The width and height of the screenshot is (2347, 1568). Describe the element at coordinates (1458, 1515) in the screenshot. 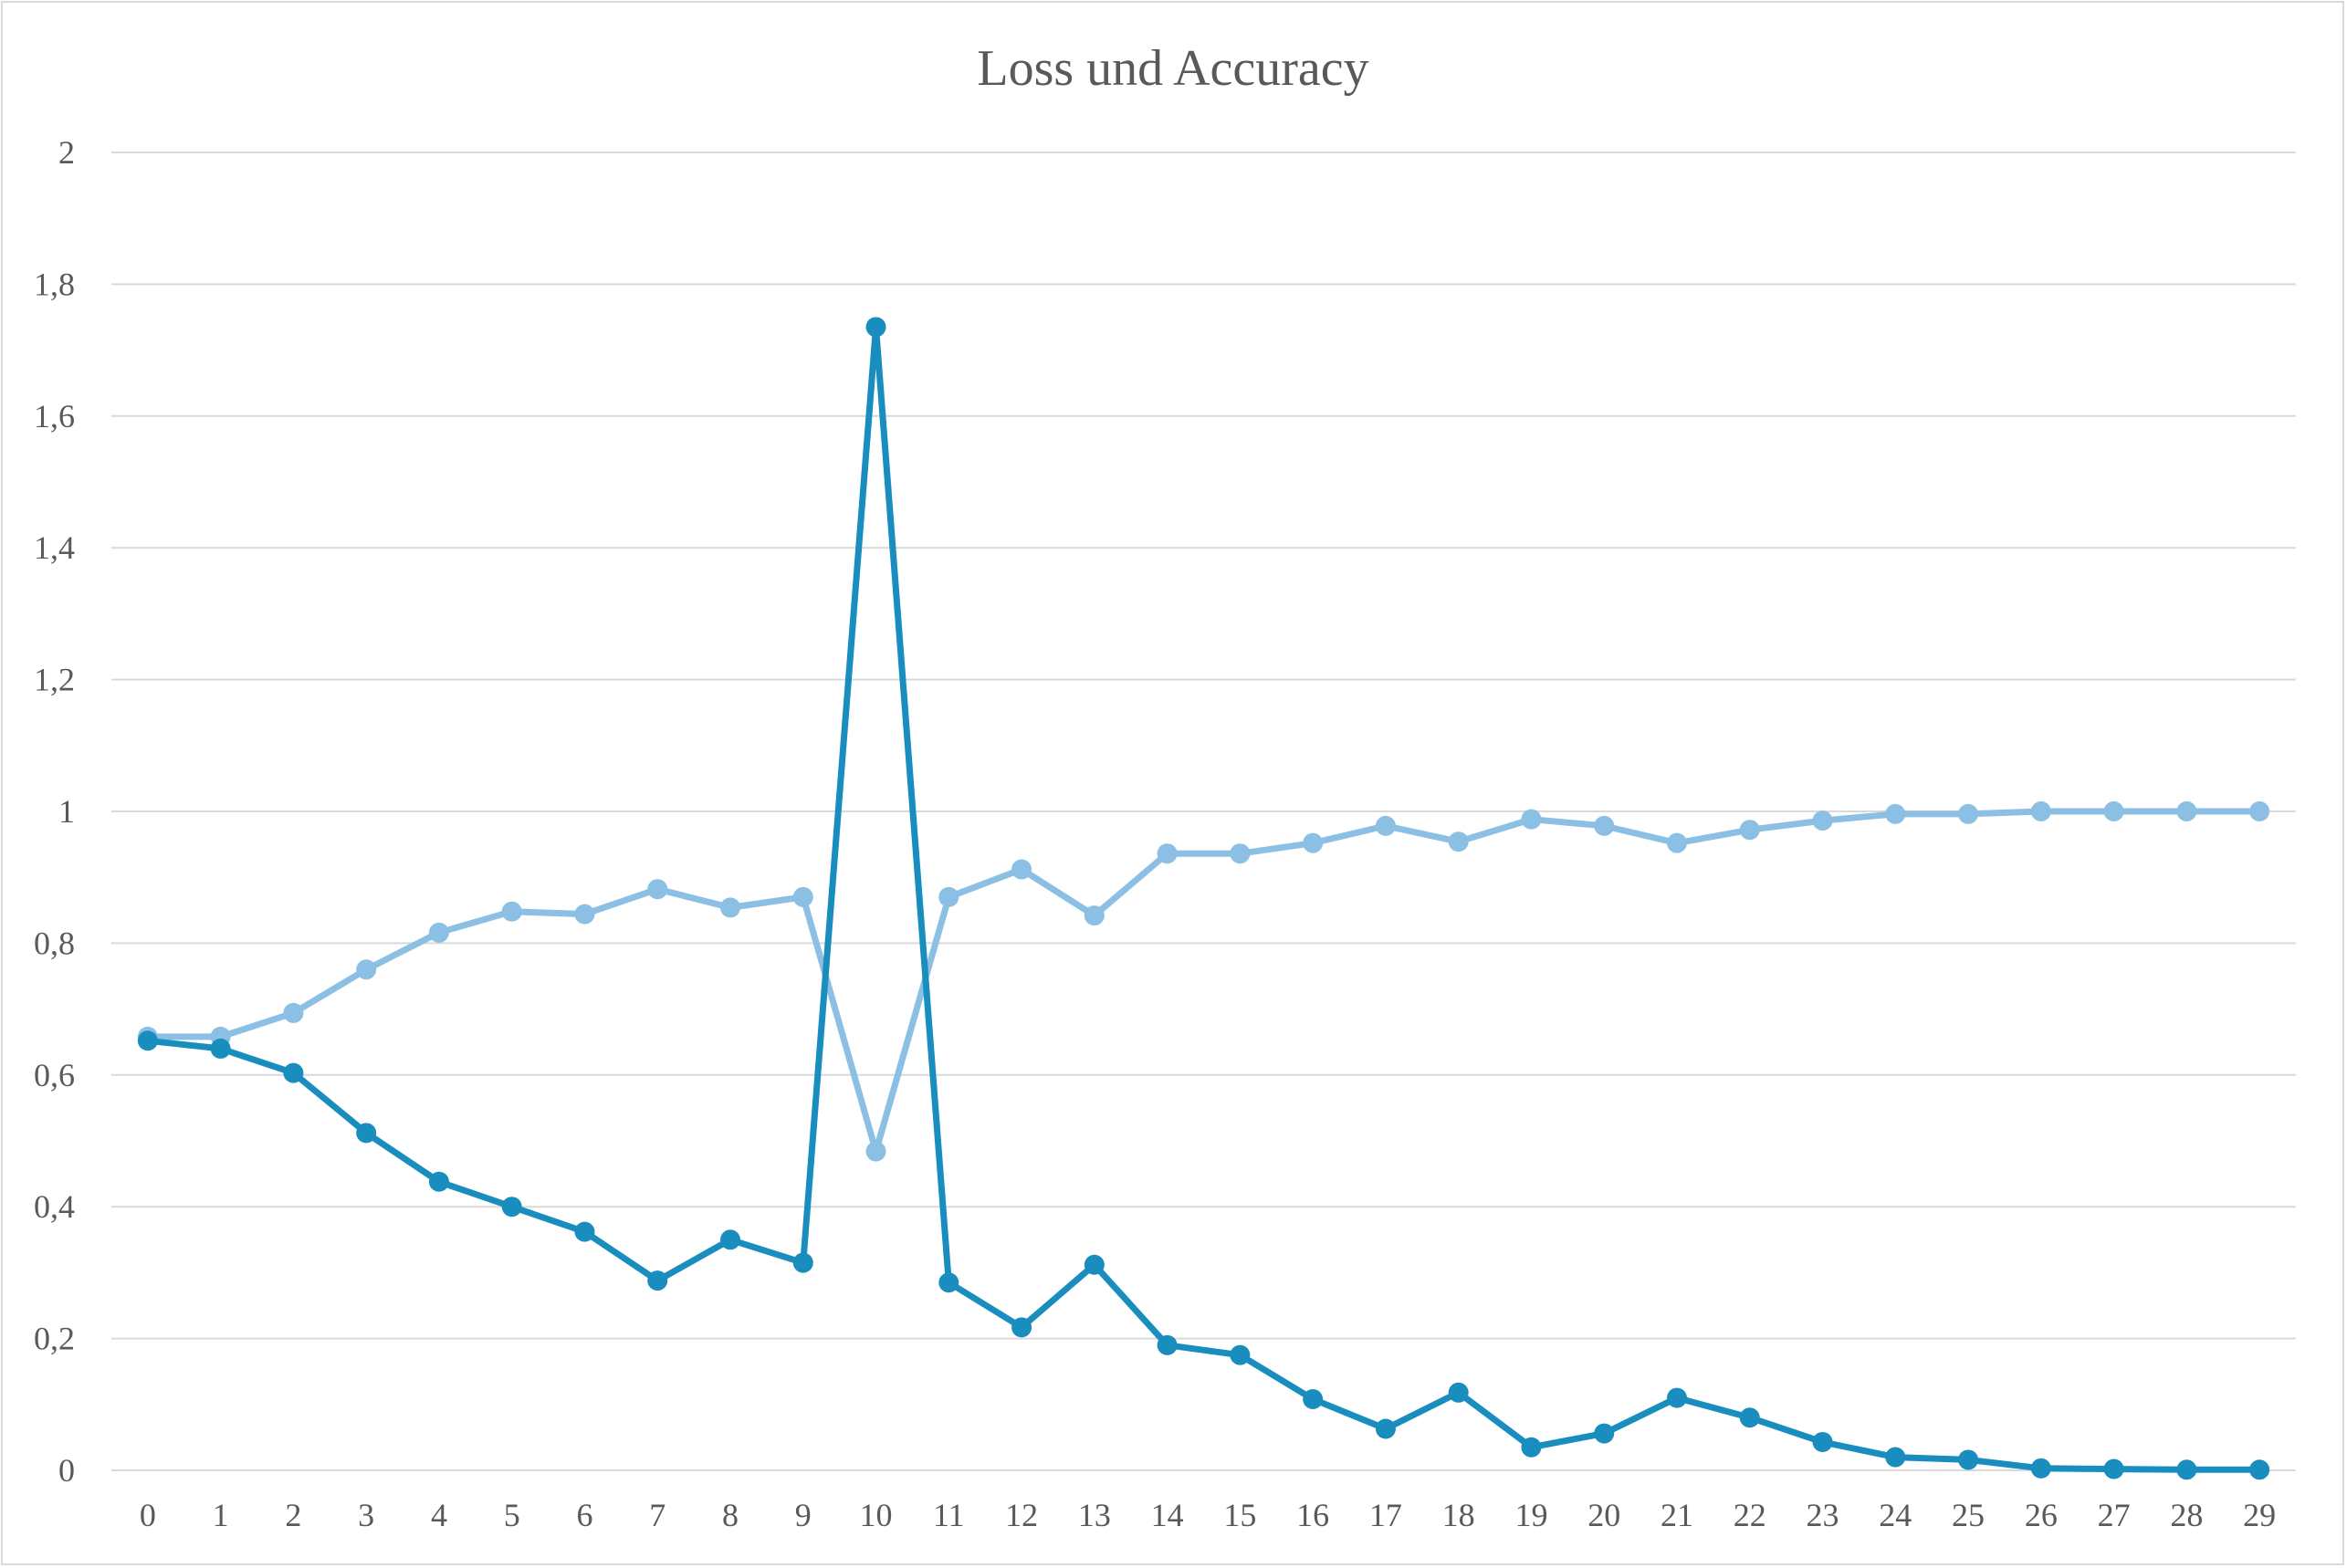

I see `x-tick-label: 18` at that location.